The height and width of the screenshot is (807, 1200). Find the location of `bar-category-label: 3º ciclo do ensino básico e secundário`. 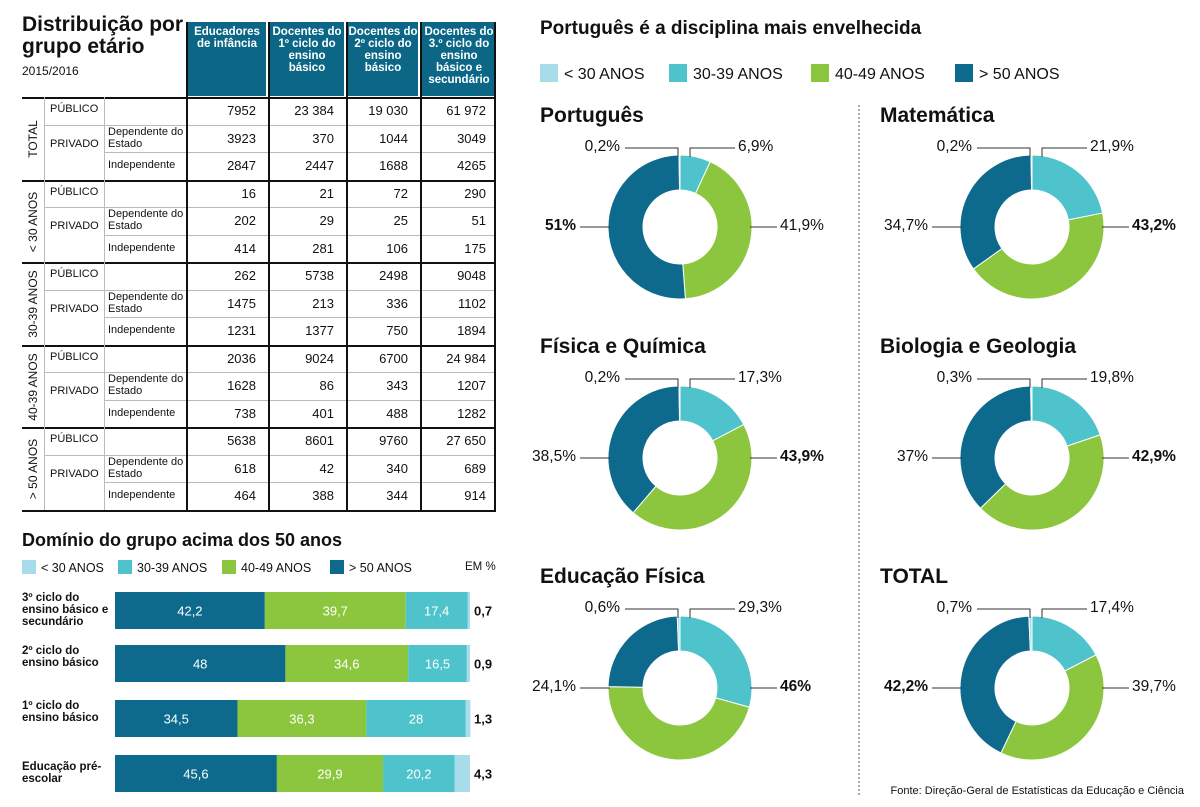

bar-category-label: 3º ciclo do ensino básico e secundário is located at coordinates (65, 610).